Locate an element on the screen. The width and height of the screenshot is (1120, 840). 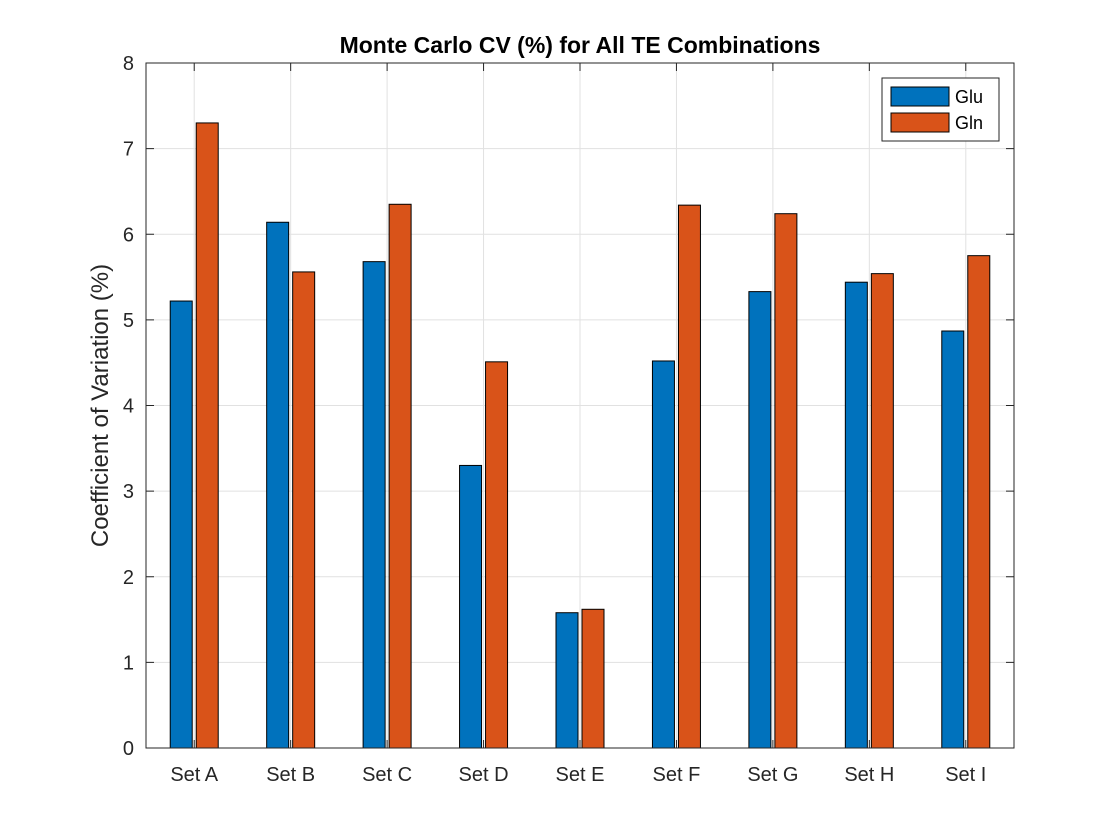
legend-label-glu: Glu is located at coordinates (969, 97).